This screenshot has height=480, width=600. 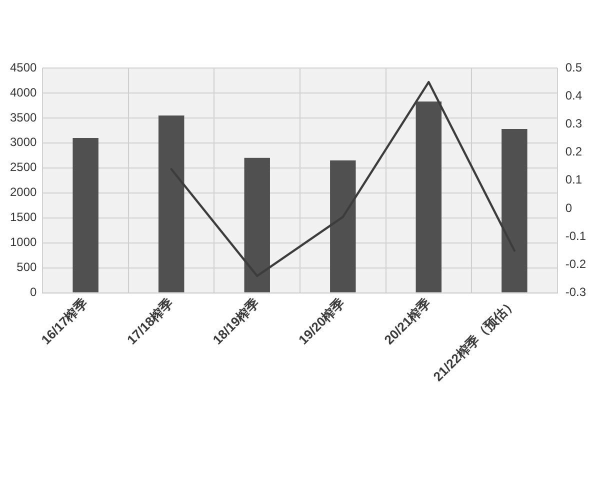 I want to click on y-tick-label: 3000, so click(x=24, y=142).